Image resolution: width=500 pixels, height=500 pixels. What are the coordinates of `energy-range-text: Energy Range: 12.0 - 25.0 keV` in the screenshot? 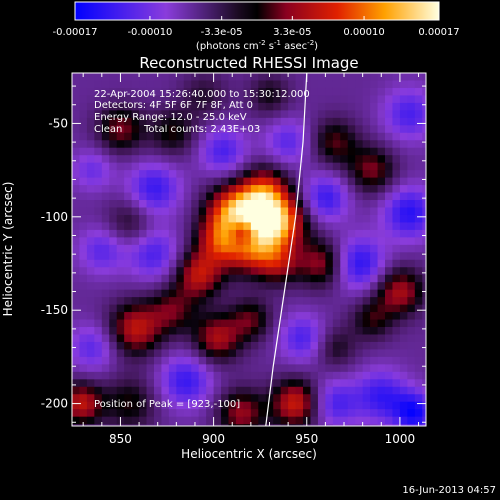 It's located at (170, 117).